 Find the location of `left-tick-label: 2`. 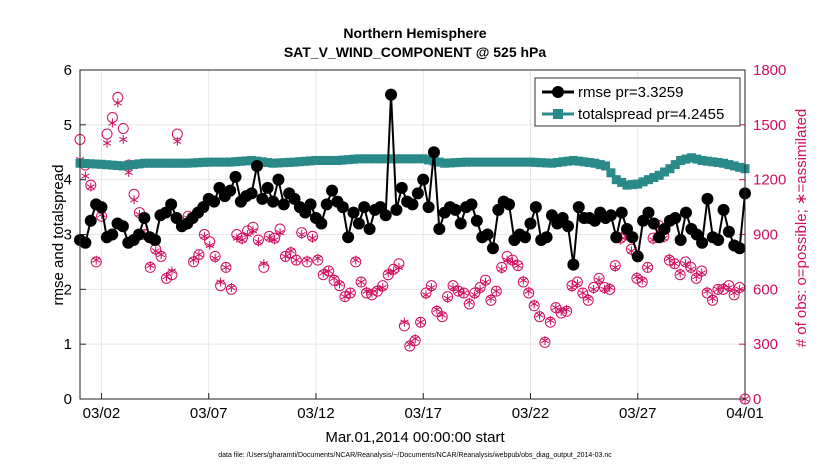

left-tick-label: 2 is located at coordinates (68, 289).